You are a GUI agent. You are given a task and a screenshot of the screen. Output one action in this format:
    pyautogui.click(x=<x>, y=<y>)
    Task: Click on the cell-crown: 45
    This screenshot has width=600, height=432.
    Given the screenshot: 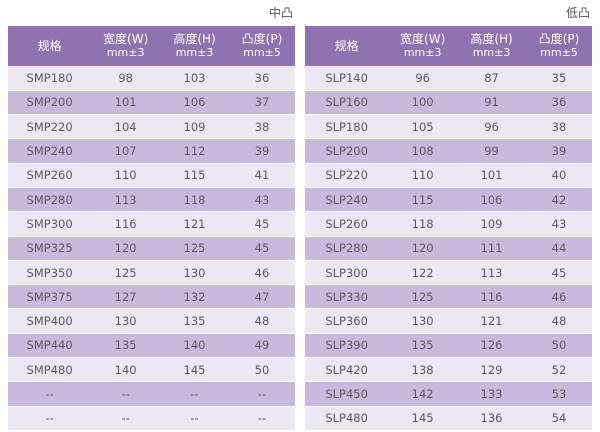 What is the action you would take?
    pyautogui.click(x=261, y=224)
    